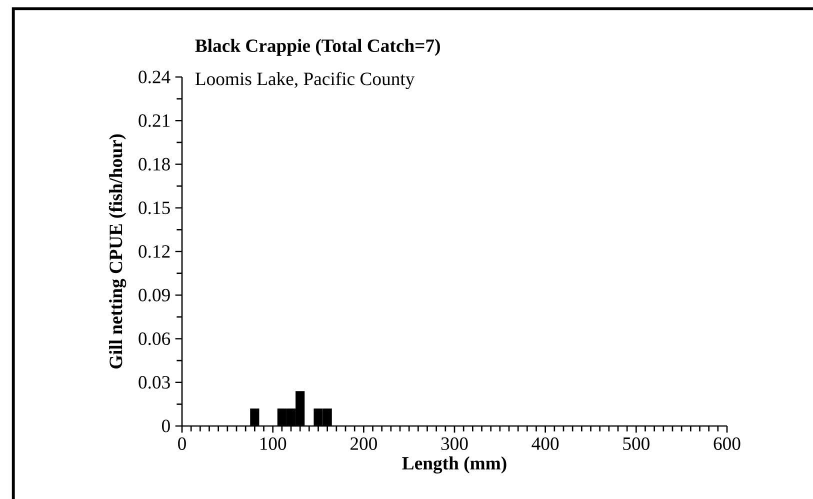  Describe the element at coordinates (727, 443) in the screenshot. I see `x-tick-label: 600` at that location.